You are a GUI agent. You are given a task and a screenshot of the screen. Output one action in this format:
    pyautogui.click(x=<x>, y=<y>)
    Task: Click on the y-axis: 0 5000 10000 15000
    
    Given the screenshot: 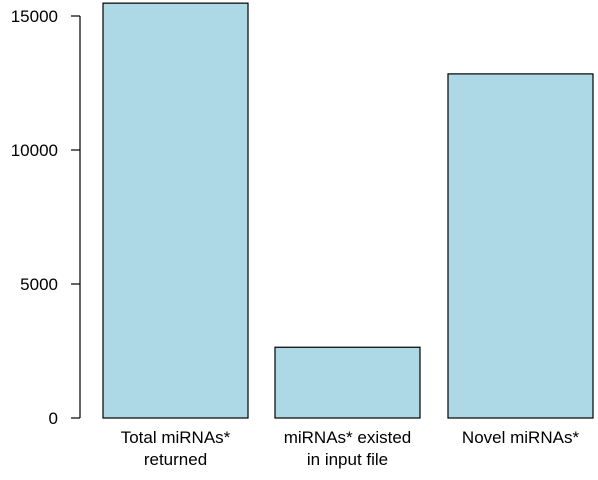 What is the action you would take?
    pyautogui.click(x=46, y=217)
    